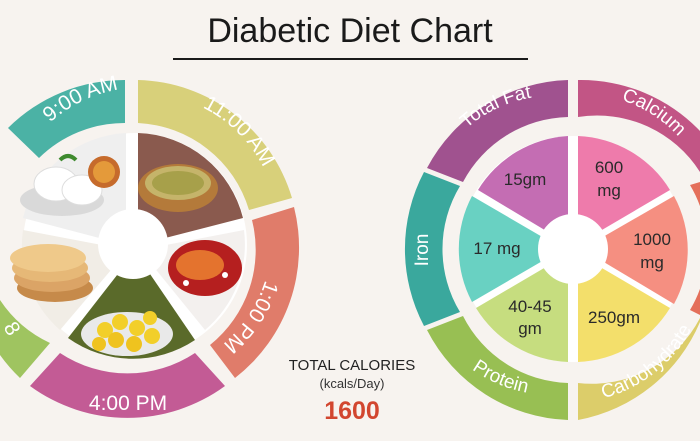 The height and width of the screenshot is (441, 700). What do you see at coordinates (133, 244) in the screenshot?
I see `food-wheel-hub` at bounding box center [133, 244].